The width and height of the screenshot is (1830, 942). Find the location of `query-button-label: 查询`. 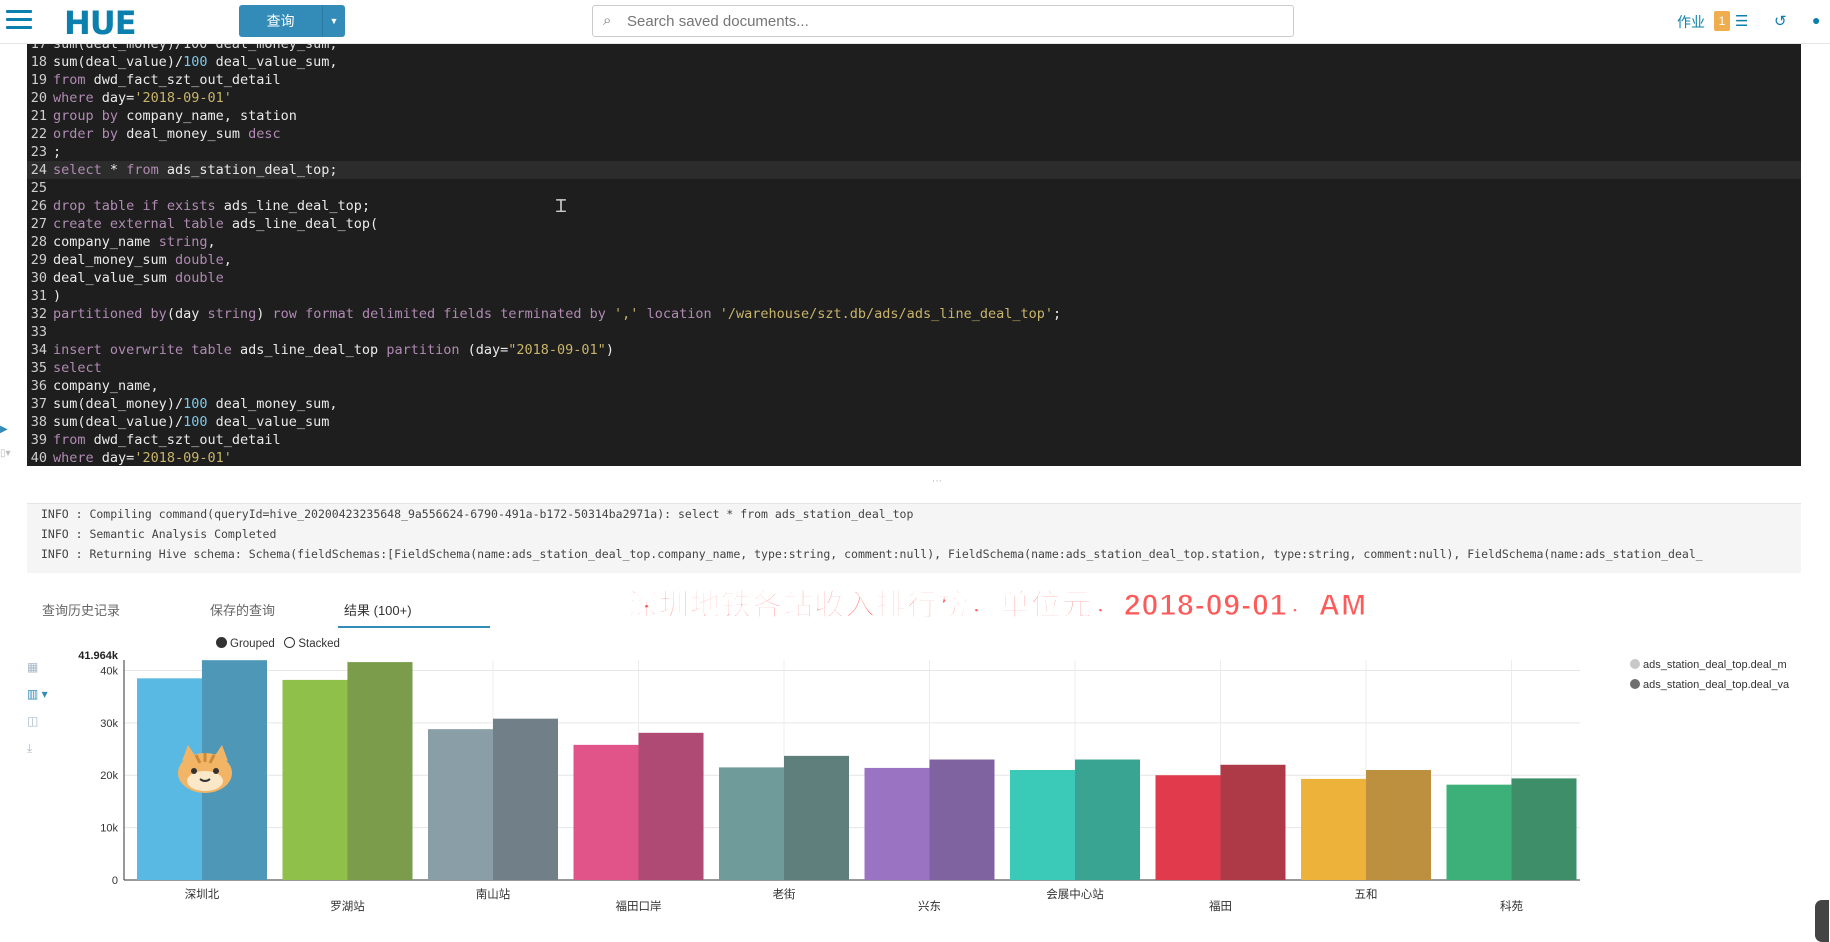

query-button-label: 查询 is located at coordinates (281, 21).